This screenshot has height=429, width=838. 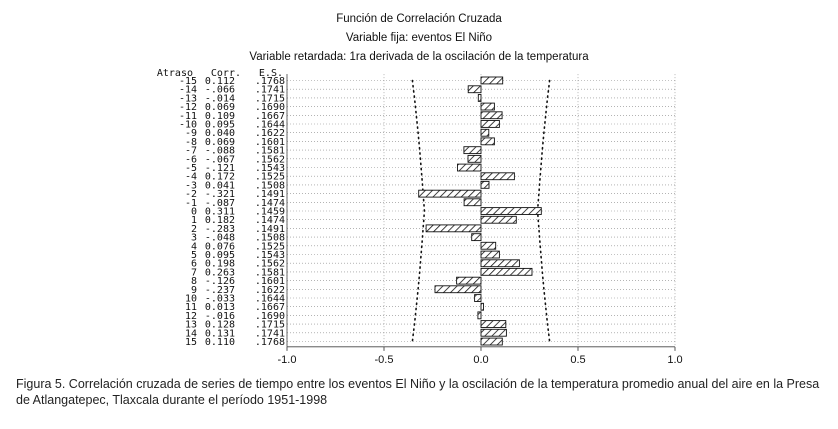 I want to click on lag-label: 10, so click(x=191, y=299).